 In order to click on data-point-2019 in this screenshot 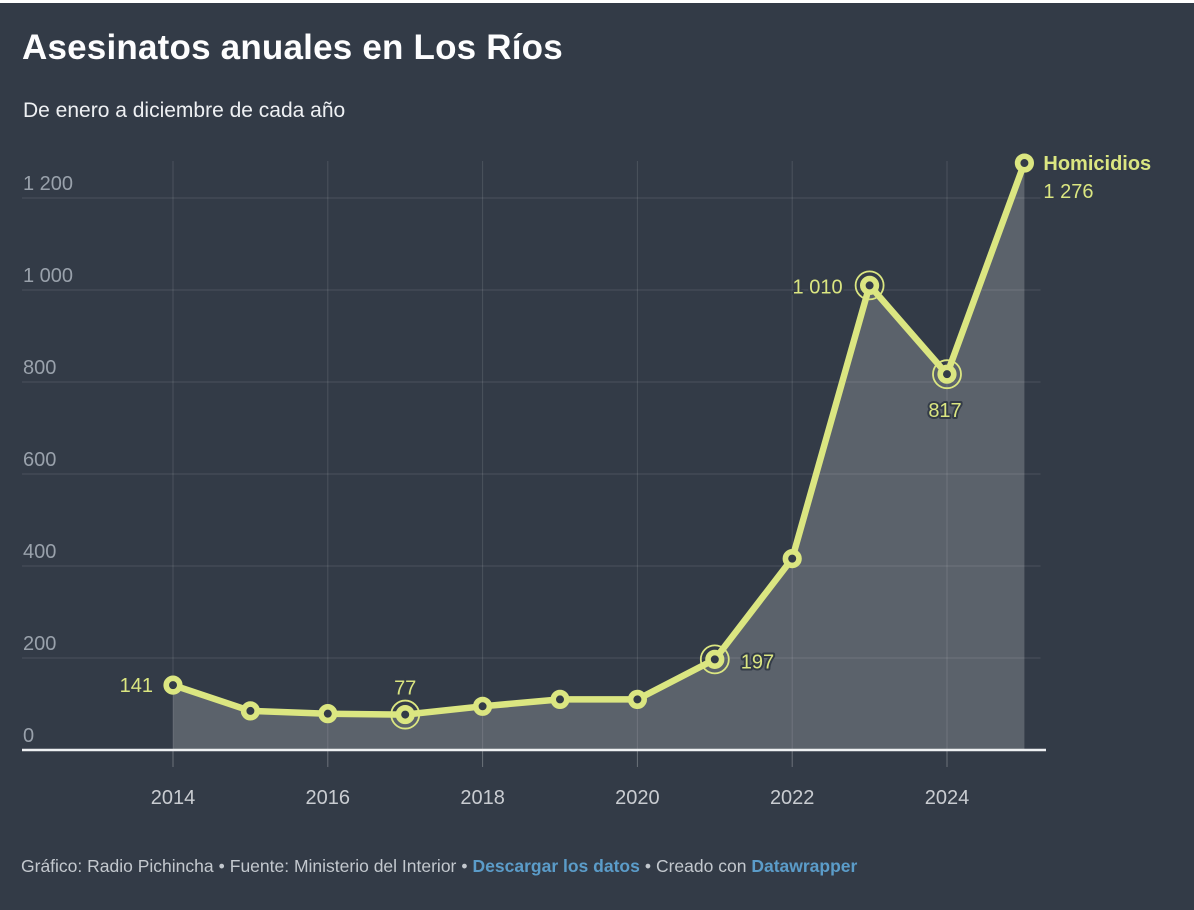, I will do `click(560, 699)`.